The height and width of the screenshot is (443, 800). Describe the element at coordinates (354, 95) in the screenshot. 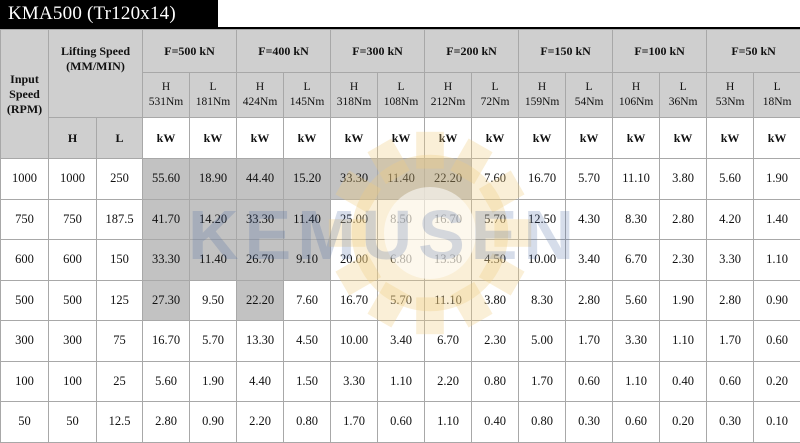

I see `torque-header-2-h: H 318Nm` at that location.